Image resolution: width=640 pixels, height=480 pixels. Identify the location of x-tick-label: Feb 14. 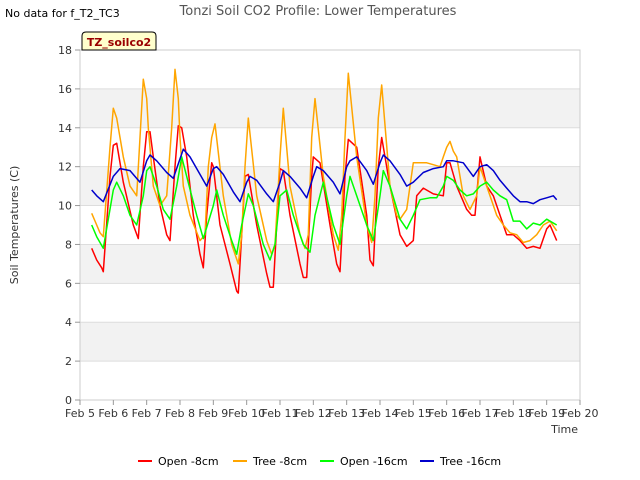
(380, 413).